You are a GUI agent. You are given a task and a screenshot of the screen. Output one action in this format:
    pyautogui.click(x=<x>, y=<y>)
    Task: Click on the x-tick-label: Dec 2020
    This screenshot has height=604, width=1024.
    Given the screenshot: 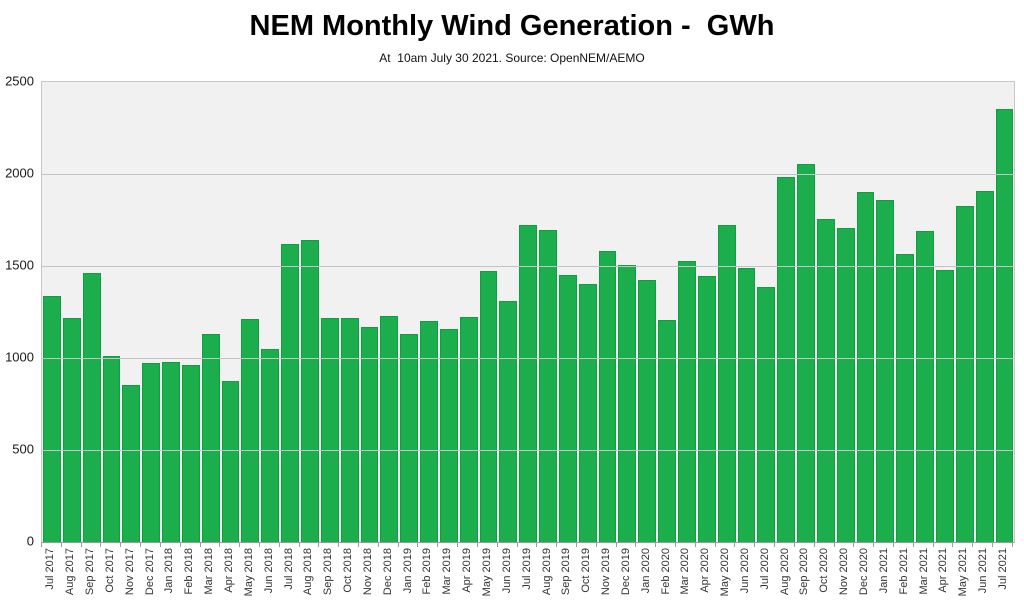 What is the action you would take?
    pyautogui.click(x=864, y=572)
    